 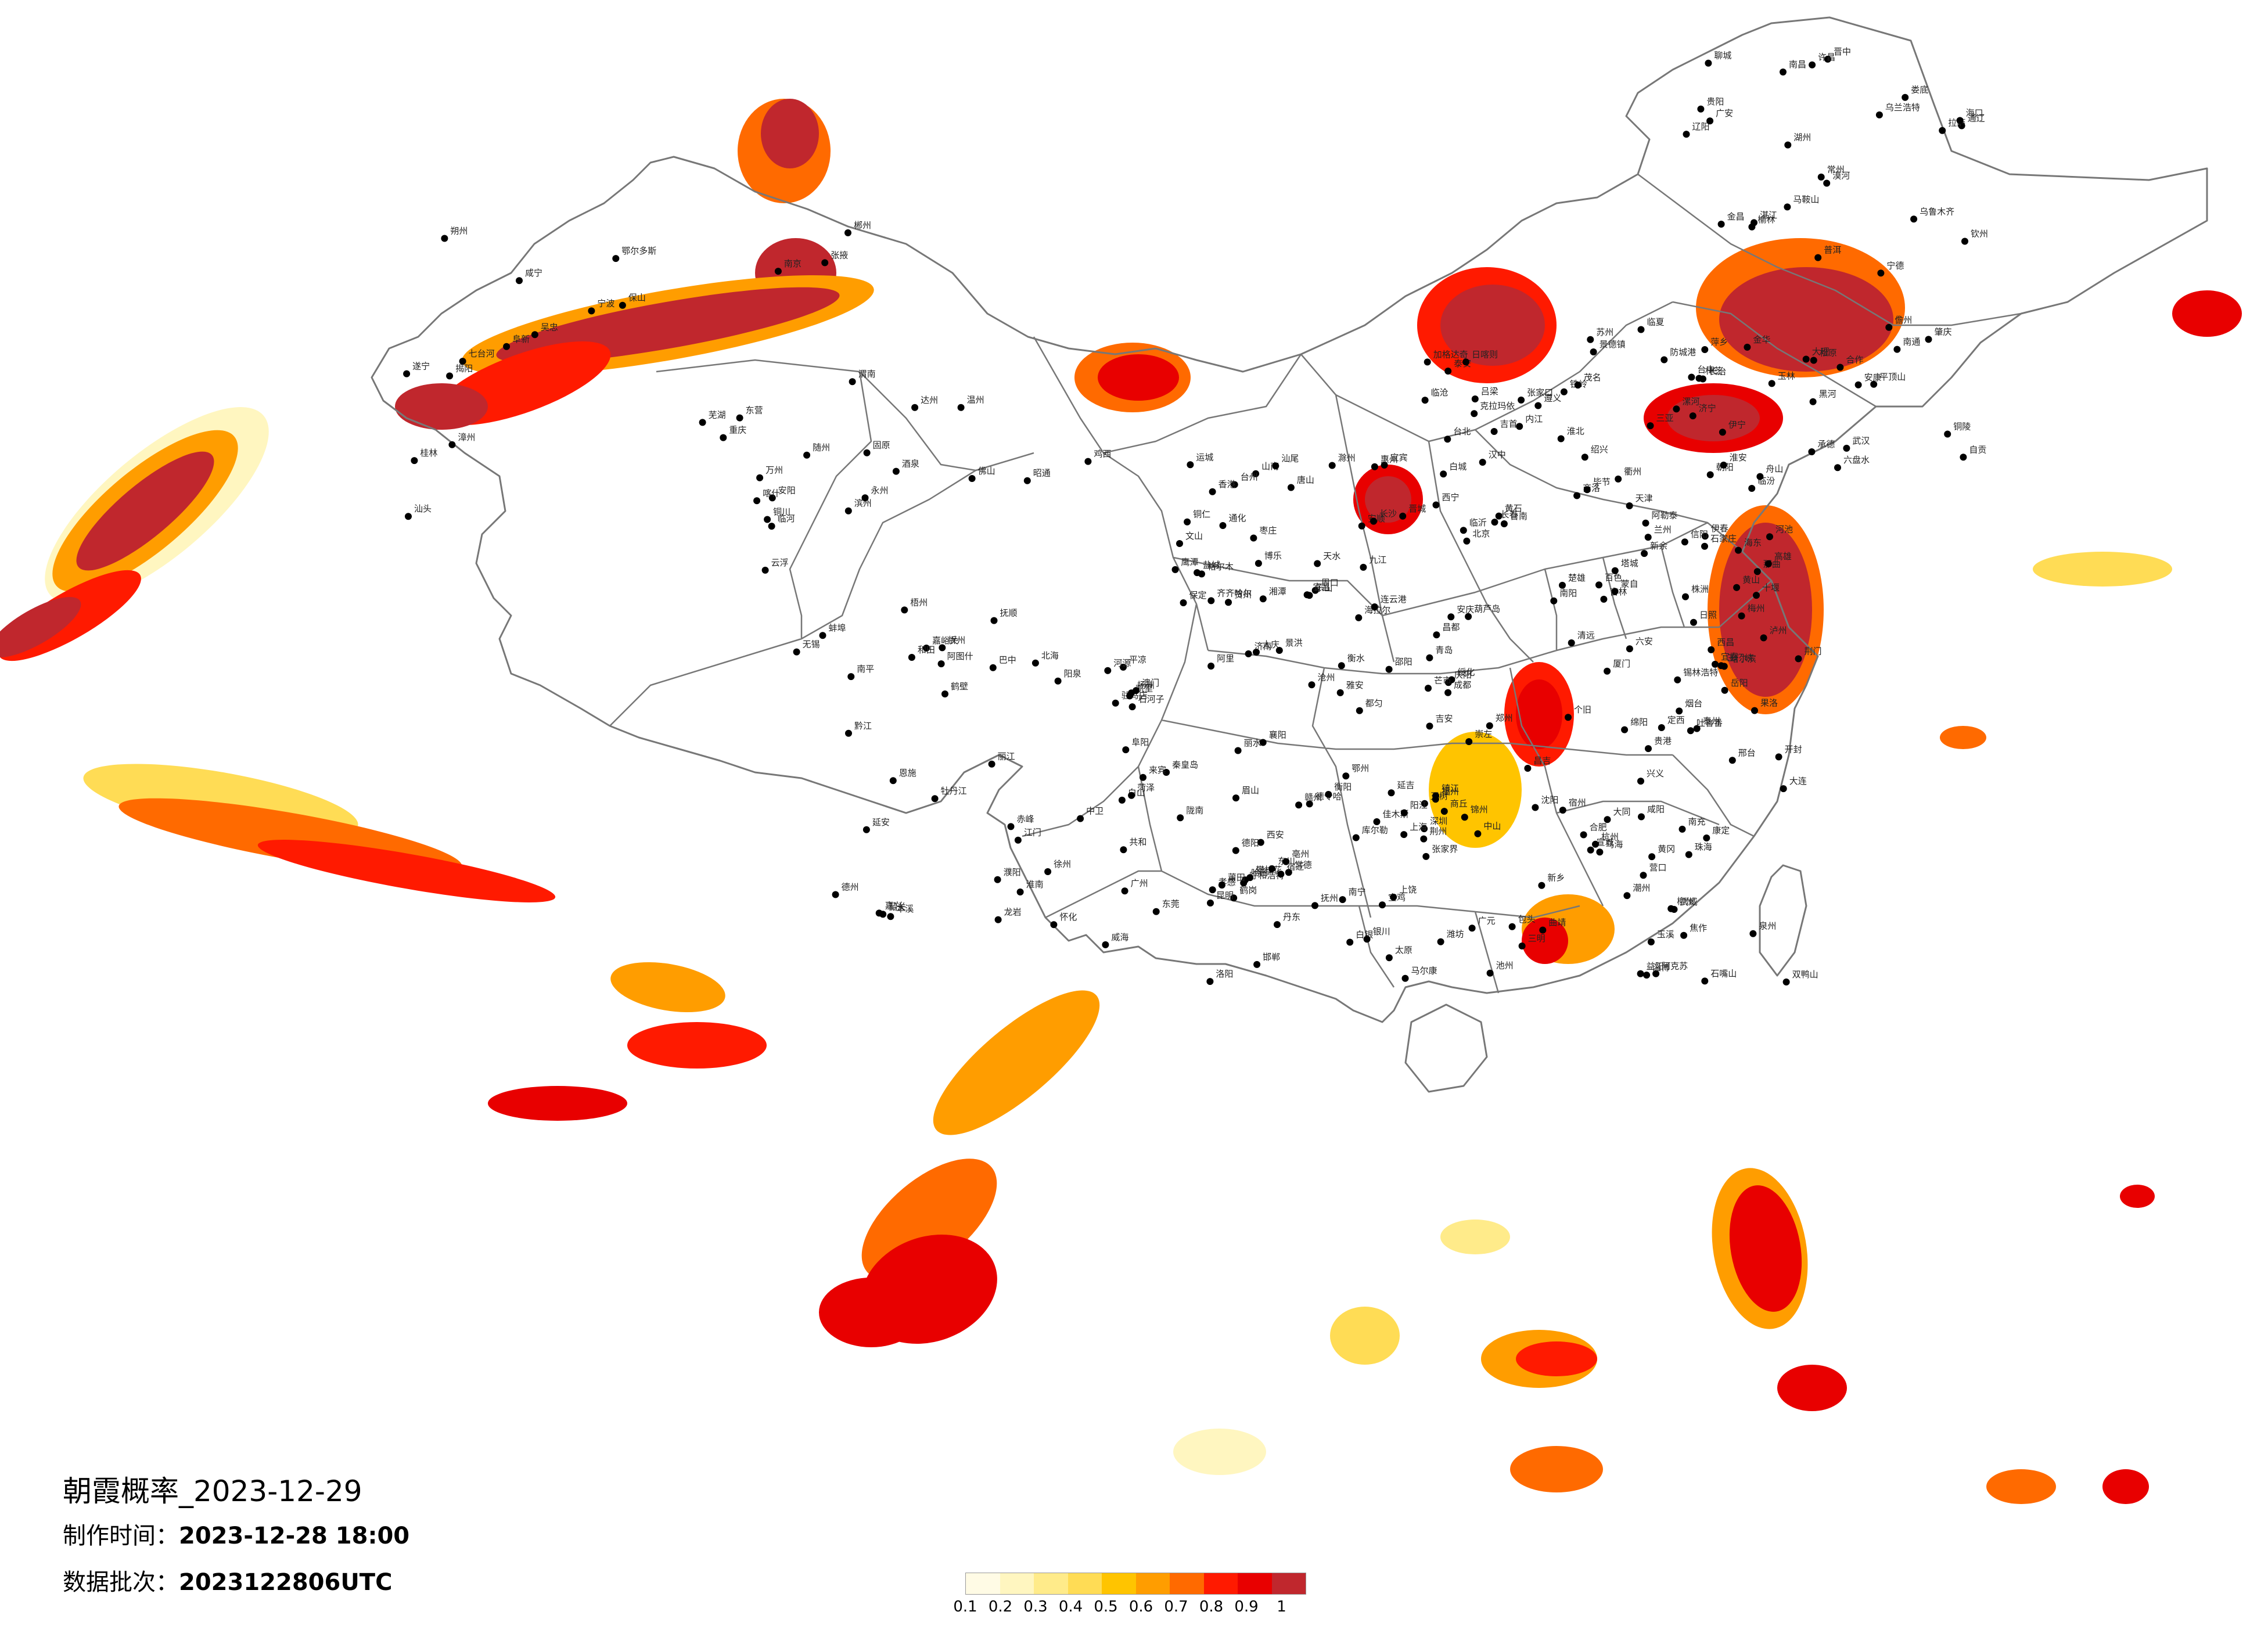 What do you see at coordinates (418, 512) in the screenshot?
I see `city-marker: 汕头` at bounding box center [418, 512].